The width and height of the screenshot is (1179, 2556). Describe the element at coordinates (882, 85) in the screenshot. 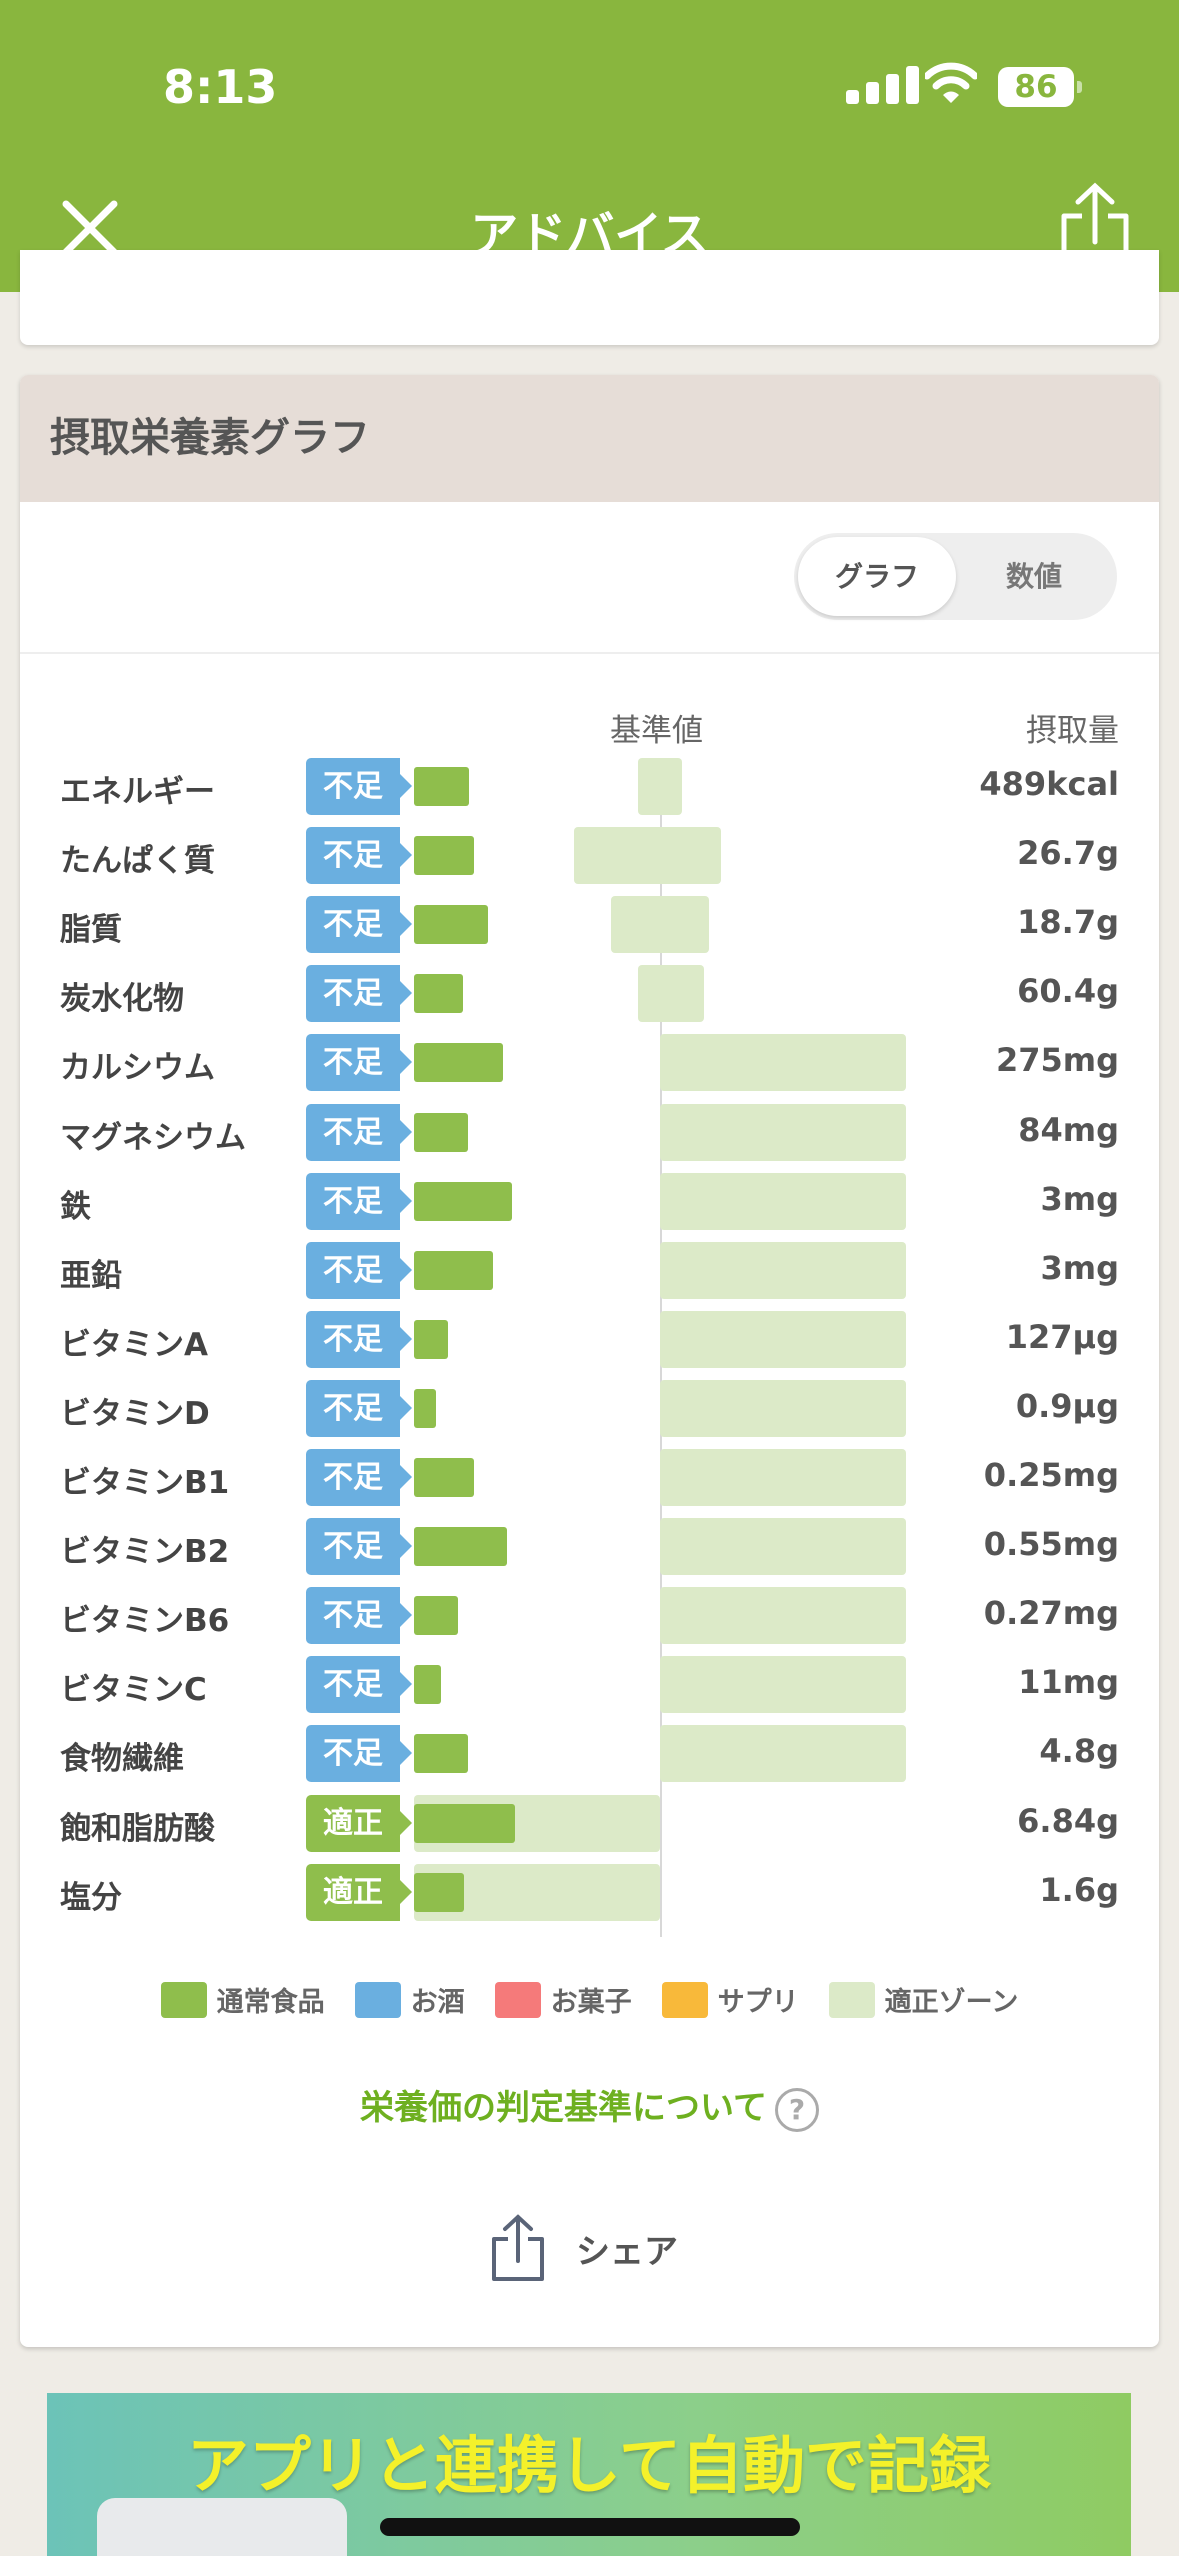

I see `signal-icon` at that location.